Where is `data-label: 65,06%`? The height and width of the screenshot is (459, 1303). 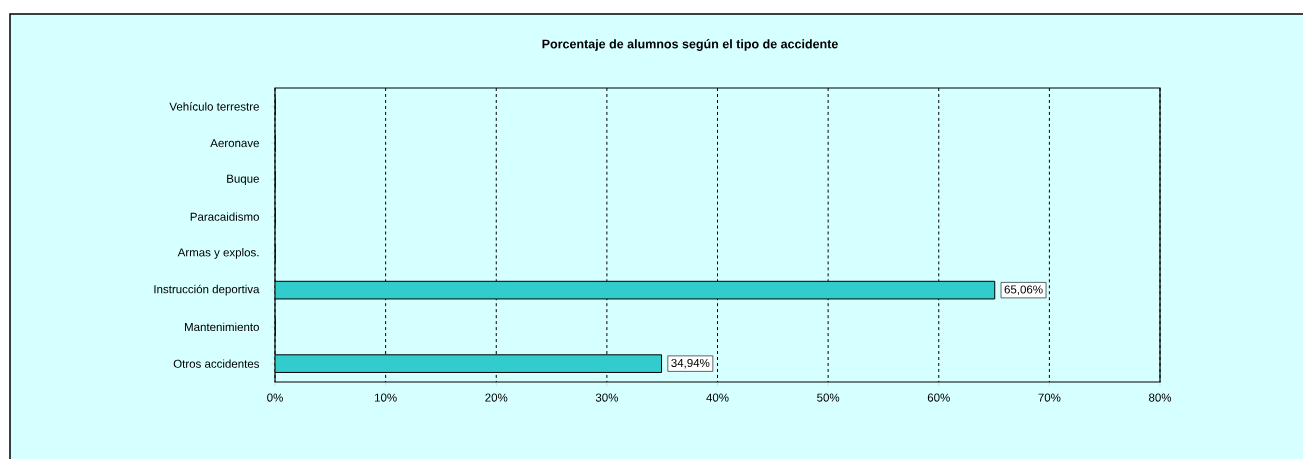
data-label: 65,06% is located at coordinates (1023, 290).